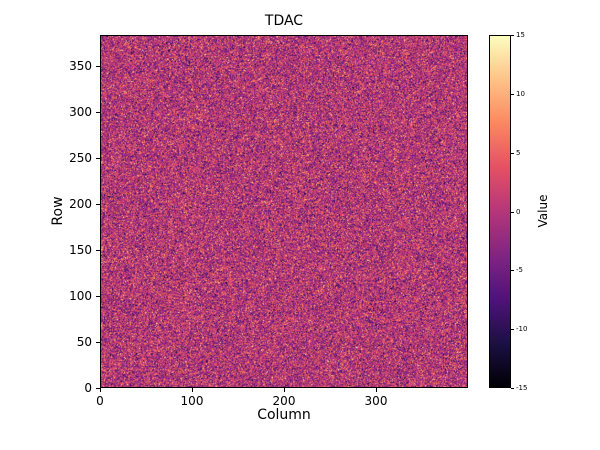 This screenshot has height=450, width=600. Describe the element at coordinates (522, 388) in the screenshot. I see `colorbar-tick-label: -15` at that location.